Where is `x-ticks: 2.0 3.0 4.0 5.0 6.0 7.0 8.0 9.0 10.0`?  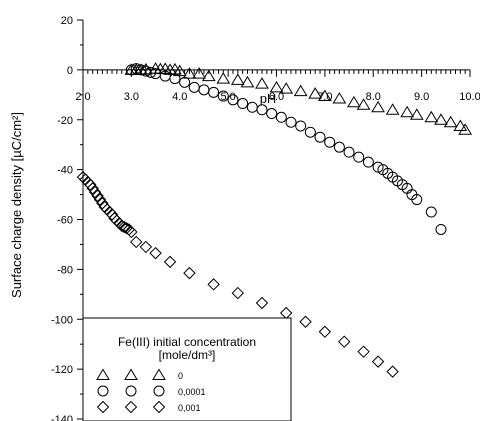 x-ticks: 2.0 3.0 4.0 5.0 6.0 7.0 8.0 9.0 10.0 is located at coordinates (277, 86).